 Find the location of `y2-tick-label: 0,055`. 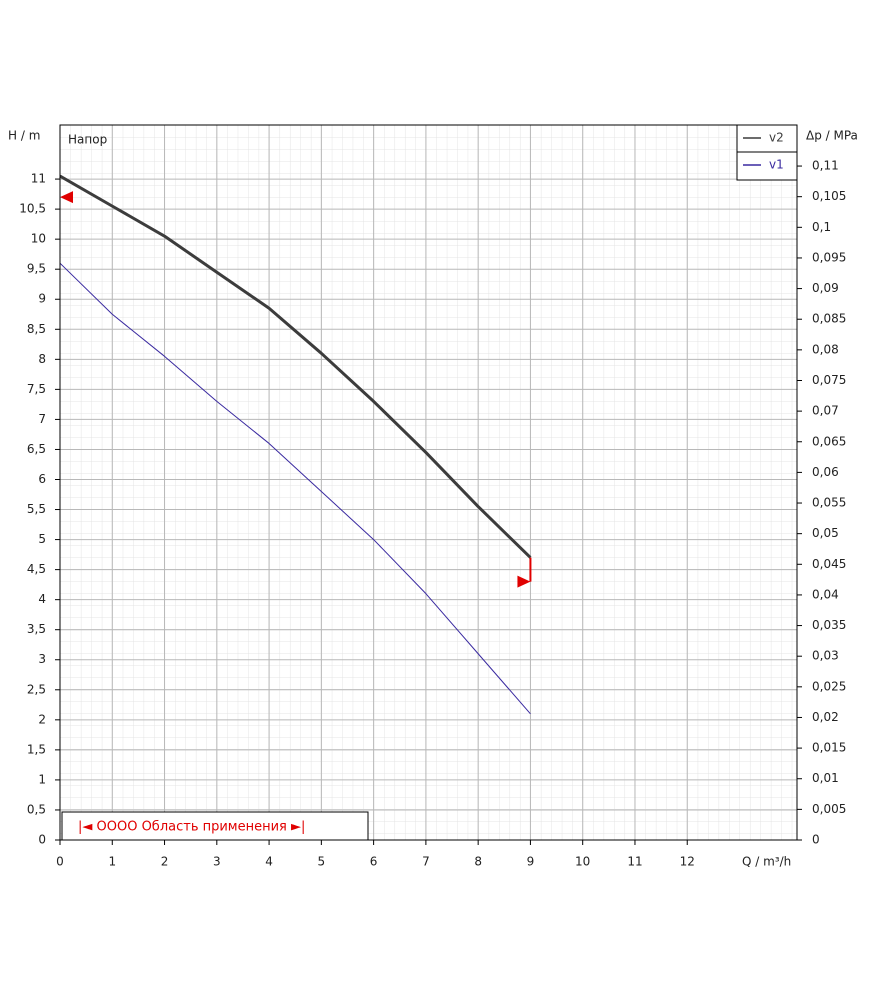

y2-tick-label: 0,055 is located at coordinates (829, 503).